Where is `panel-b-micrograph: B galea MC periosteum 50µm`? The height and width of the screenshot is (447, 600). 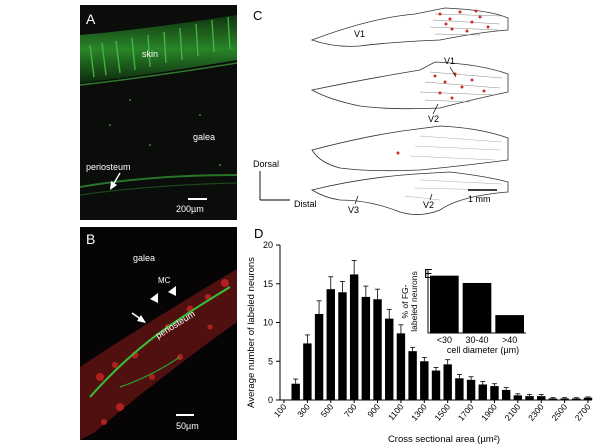
panel-b-micrograph: B galea MC periosteum 50µm is located at coordinates (158, 333).